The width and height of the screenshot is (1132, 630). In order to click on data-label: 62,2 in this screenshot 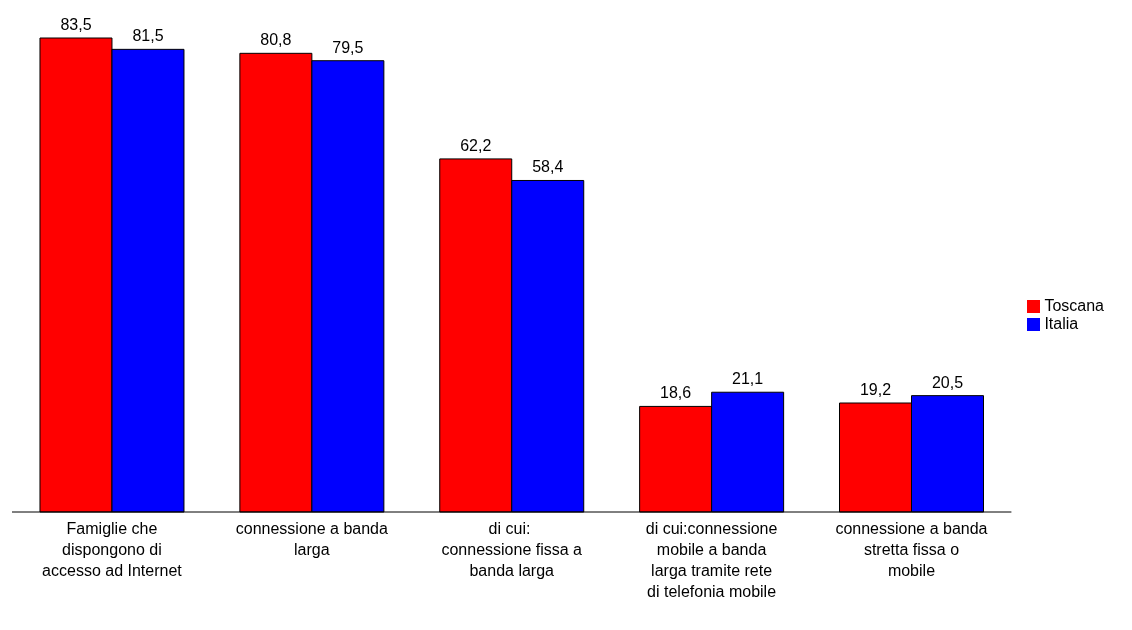, I will do `click(476, 145)`.